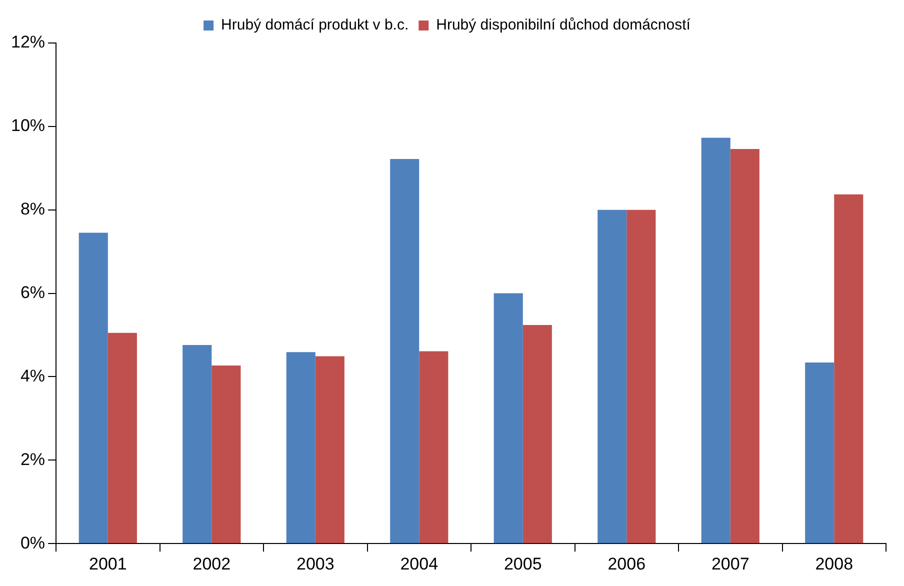  I want to click on legend-label: Hrubý domácí produkt v b.c., so click(315, 25).